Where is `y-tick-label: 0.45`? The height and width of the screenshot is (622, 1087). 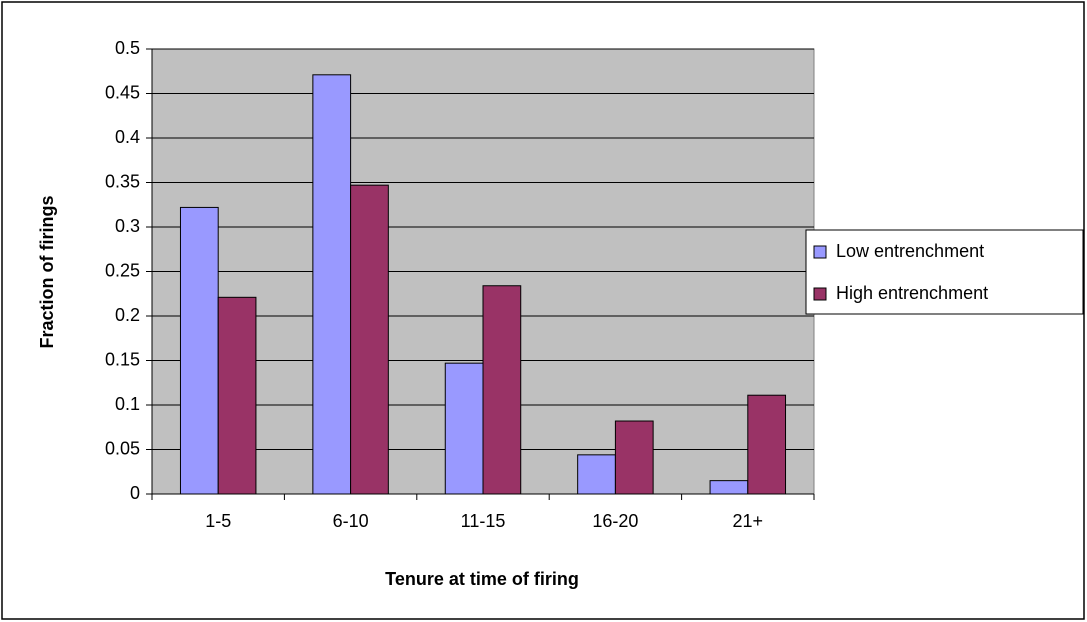
y-tick-label: 0.45 is located at coordinates (122, 92).